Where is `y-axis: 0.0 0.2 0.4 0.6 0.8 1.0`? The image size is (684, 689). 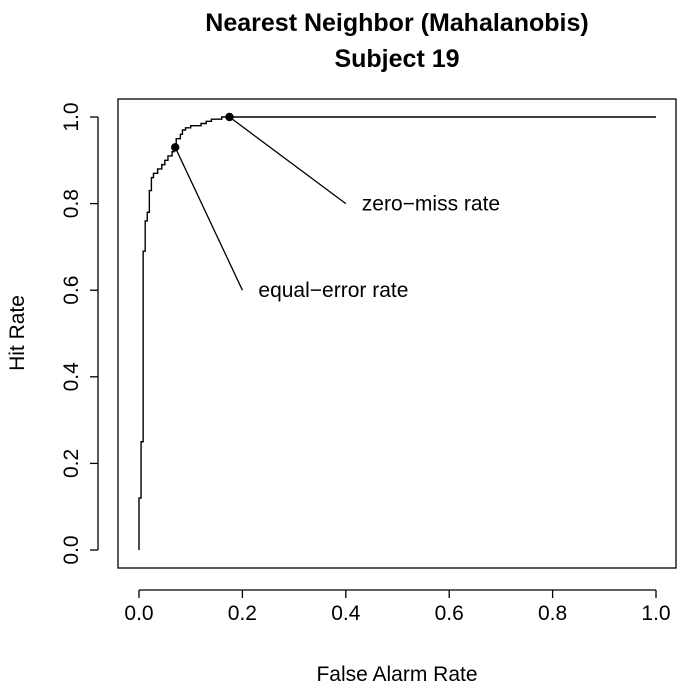
y-axis: 0.0 0.2 0.4 0.6 0.8 1.0 is located at coordinates (79, 333).